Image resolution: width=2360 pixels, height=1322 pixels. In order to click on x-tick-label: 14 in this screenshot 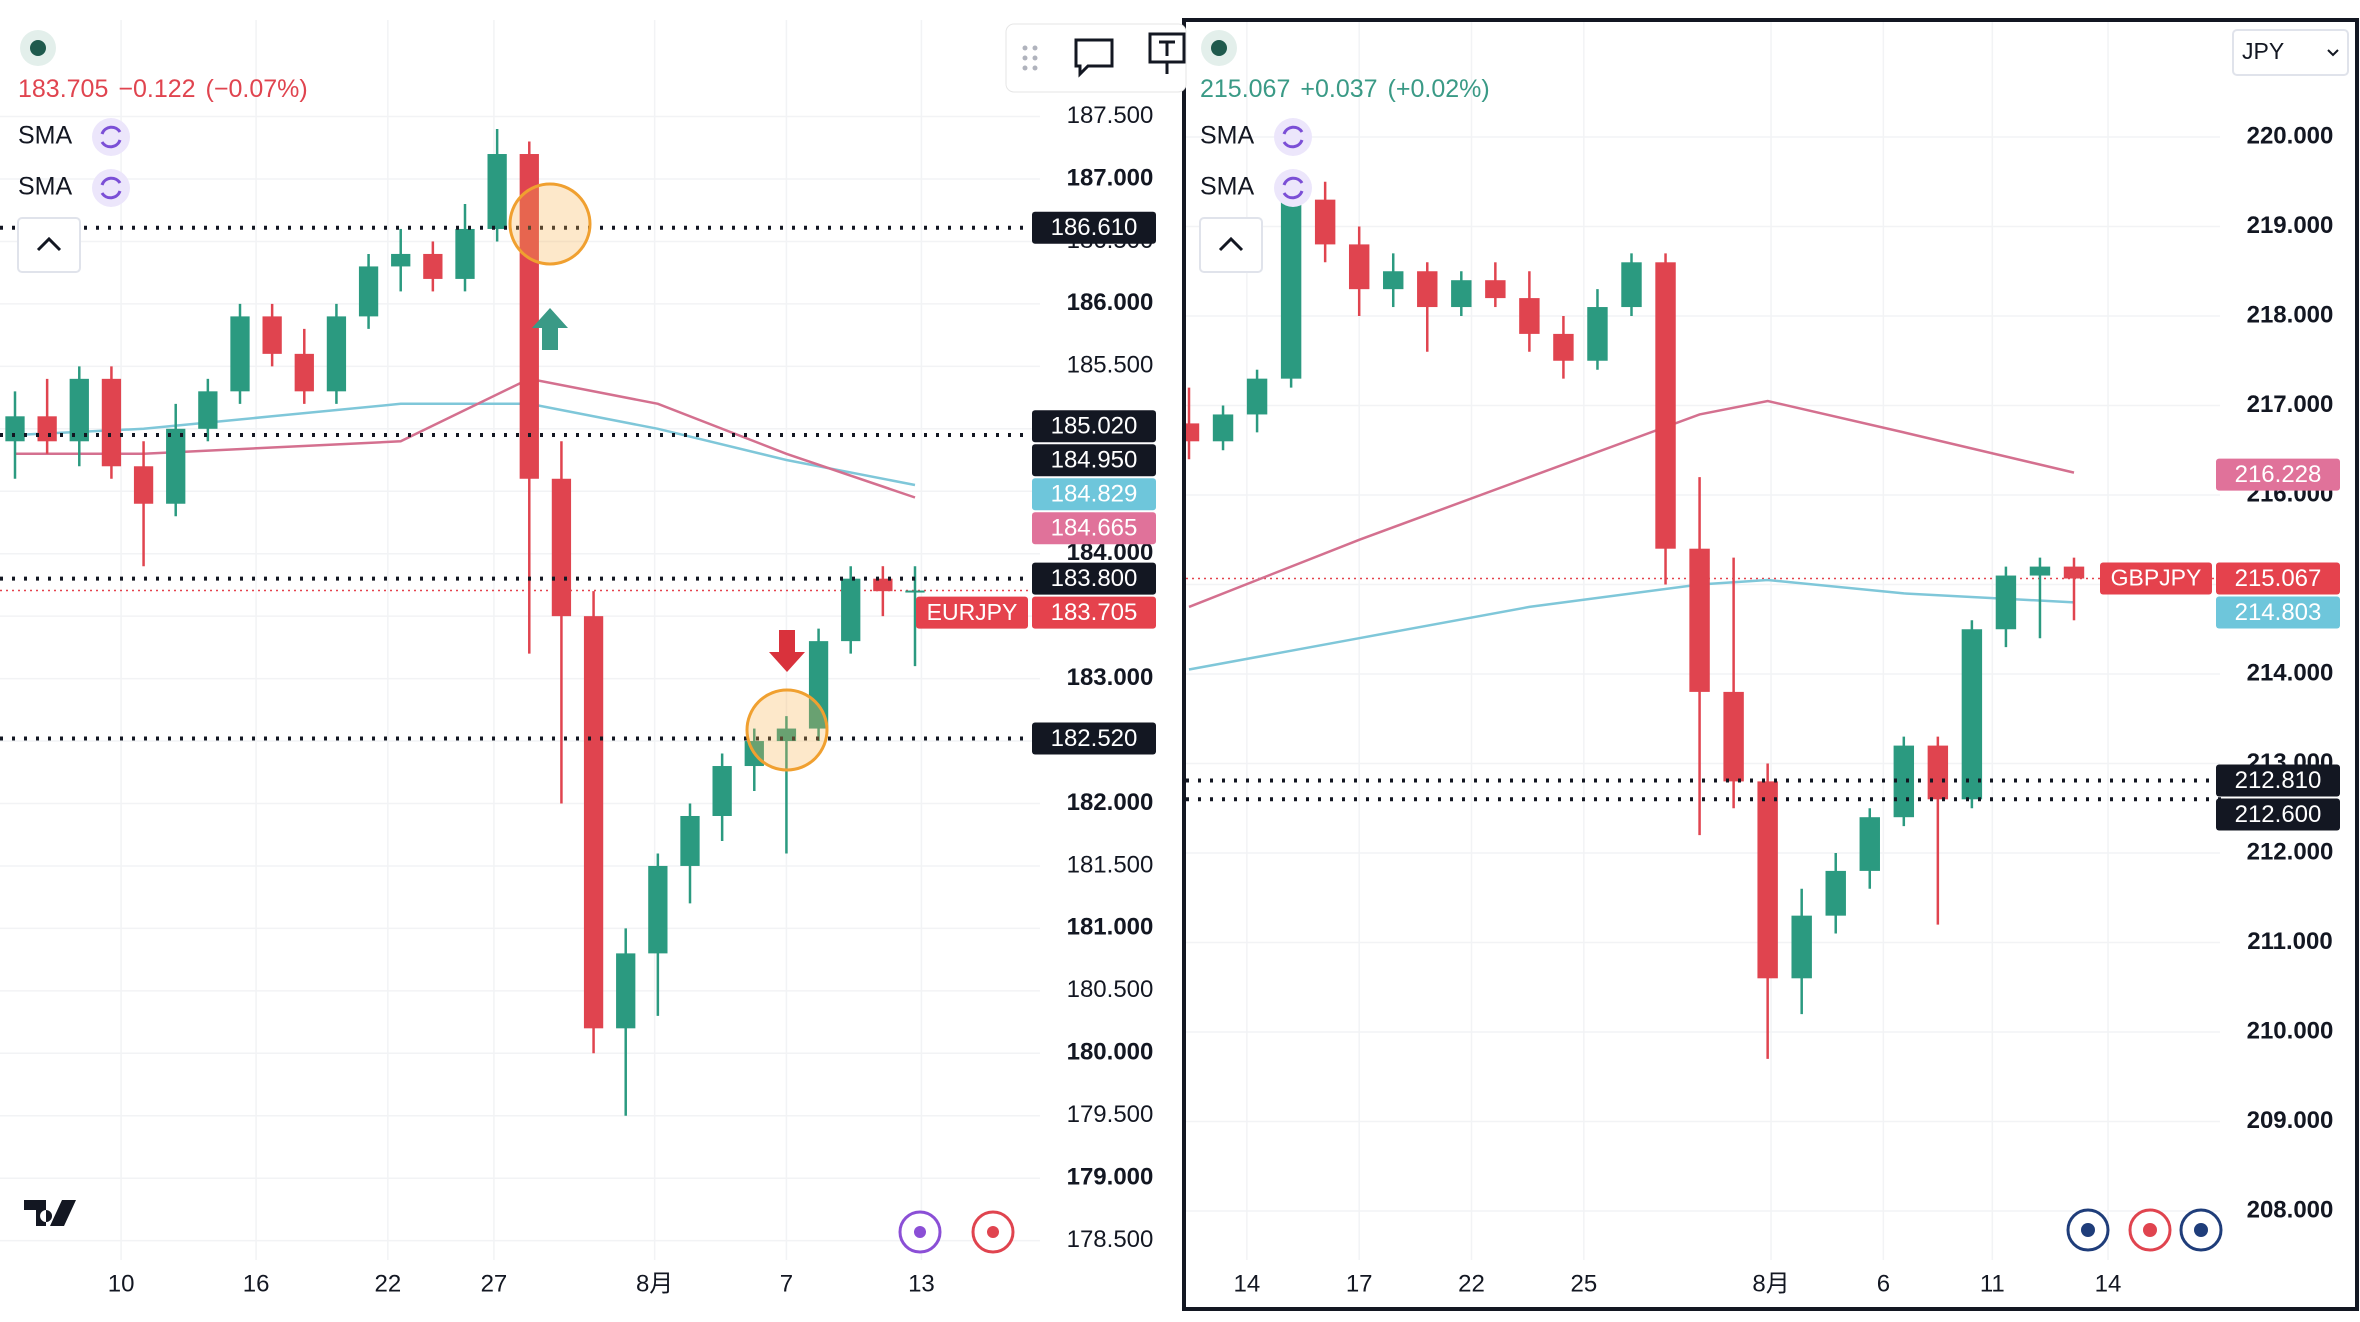, I will do `click(1247, 1283)`.